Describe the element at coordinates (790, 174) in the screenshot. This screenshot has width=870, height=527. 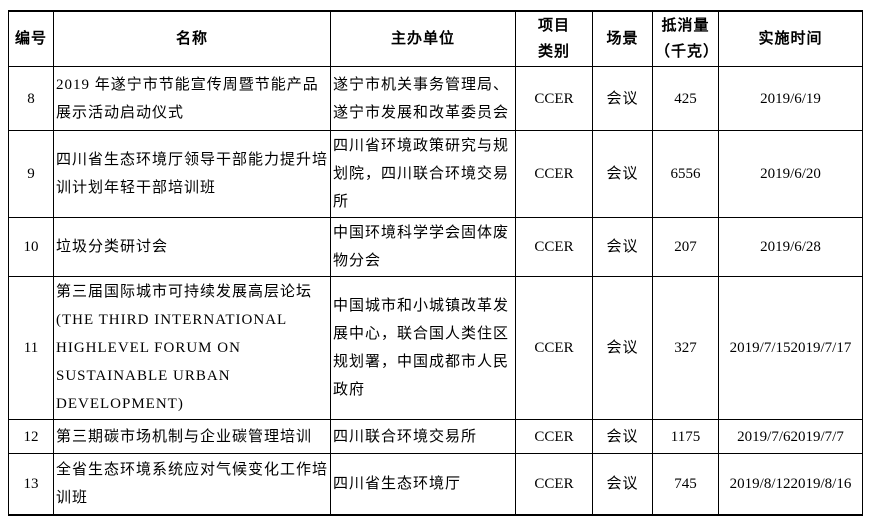
I see `row-date-cell: 2019/6/20` at that location.